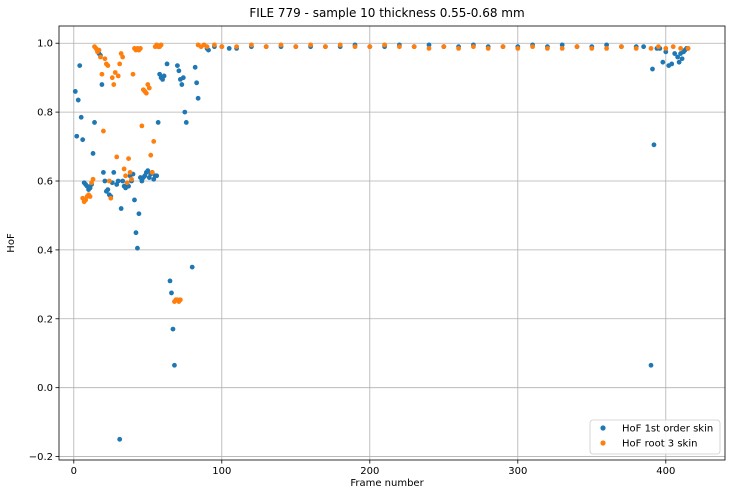  What do you see at coordinates (41, 457) in the screenshot?
I see `y-tick-label: −0.2` at bounding box center [41, 457].